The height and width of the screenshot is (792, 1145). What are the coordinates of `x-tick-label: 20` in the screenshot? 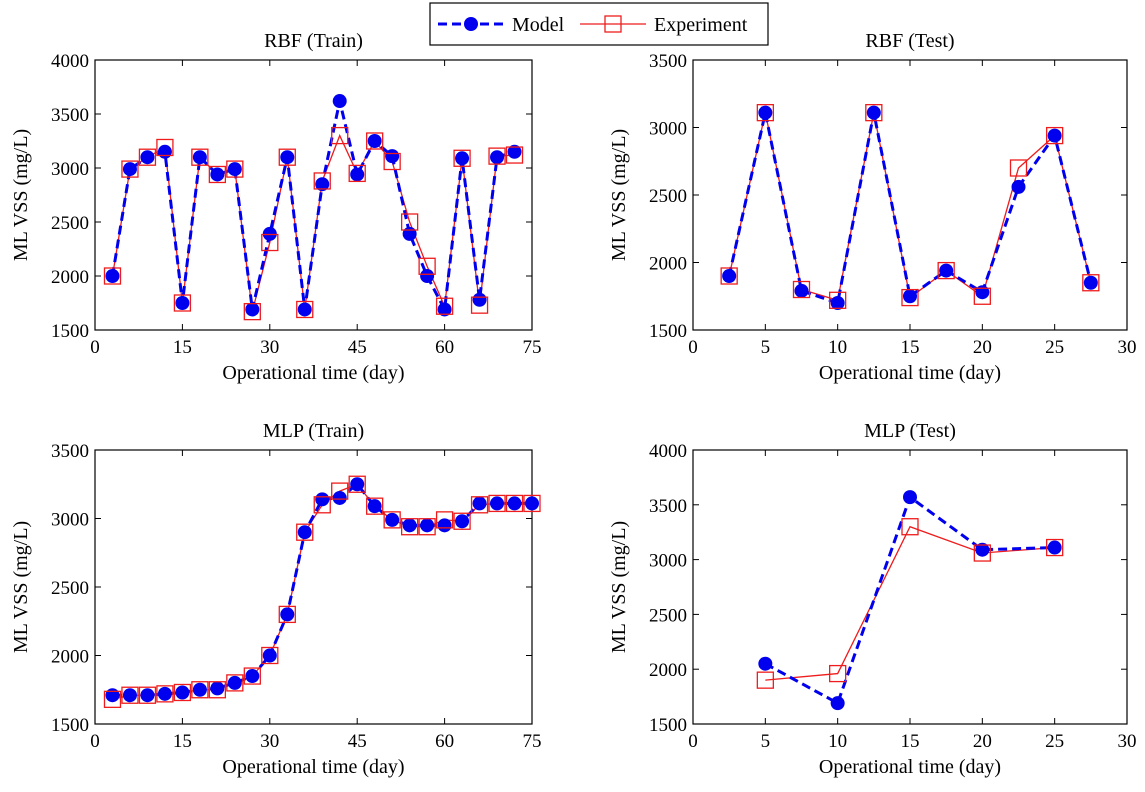 It's located at (982, 741).